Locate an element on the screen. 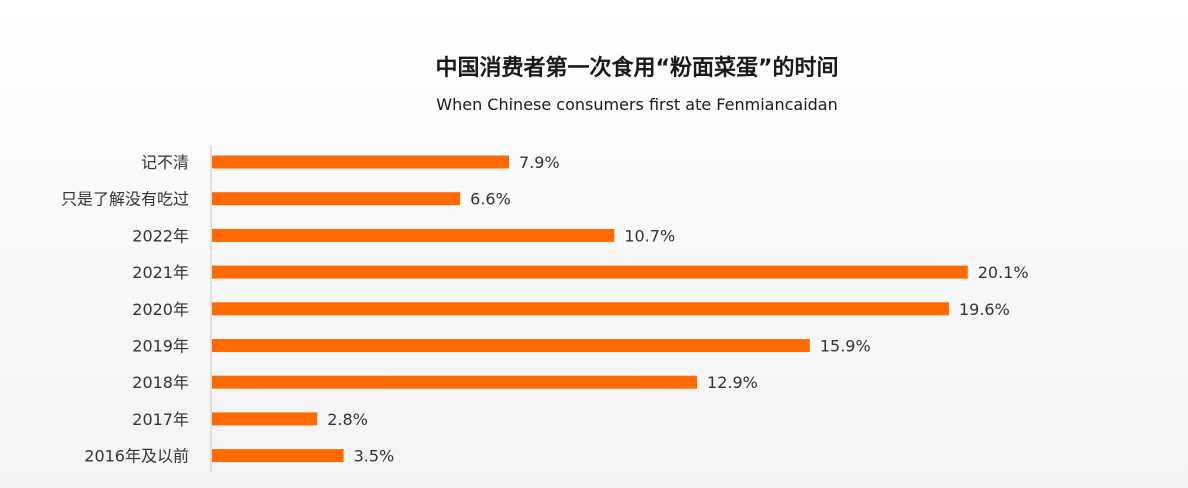 This screenshot has width=1188, height=488. value-label: 2.8% is located at coordinates (347, 419).